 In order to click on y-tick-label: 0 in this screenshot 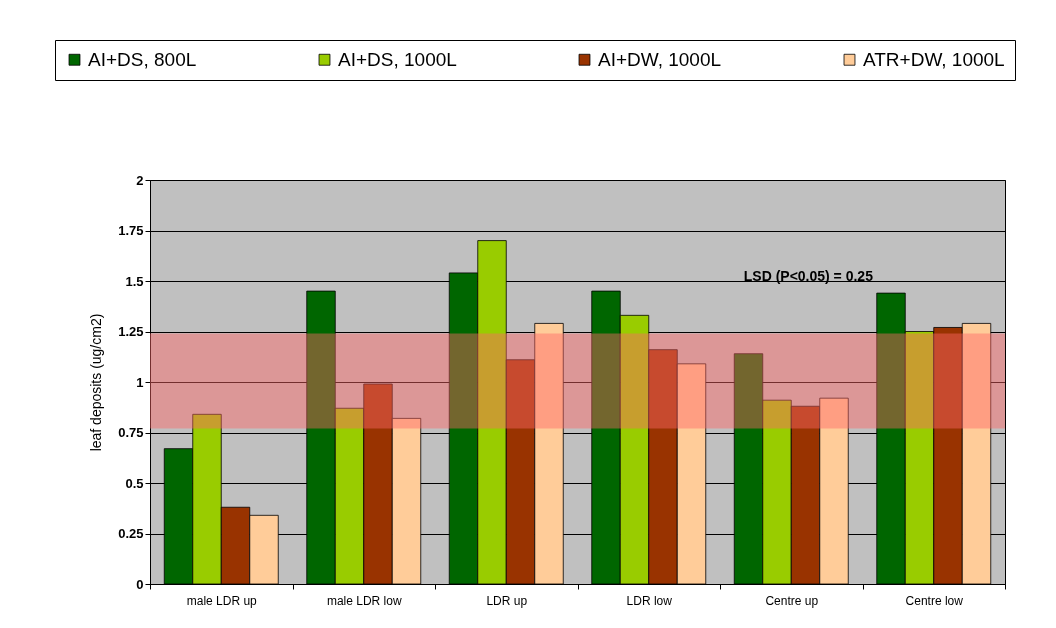, I will do `click(140, 584)`.